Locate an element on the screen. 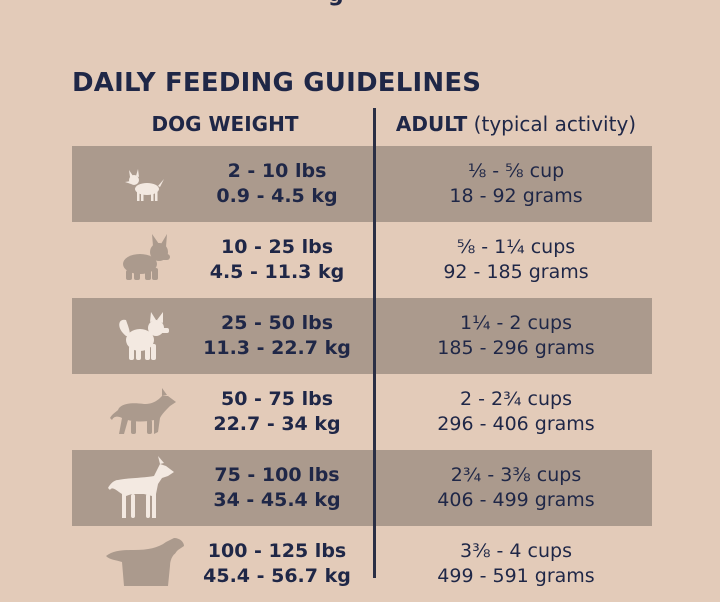 The height and width of the screenshot is (602, 720). amount-cups: ⅛ - ⅝ cup is located at coordinates (516, 171).